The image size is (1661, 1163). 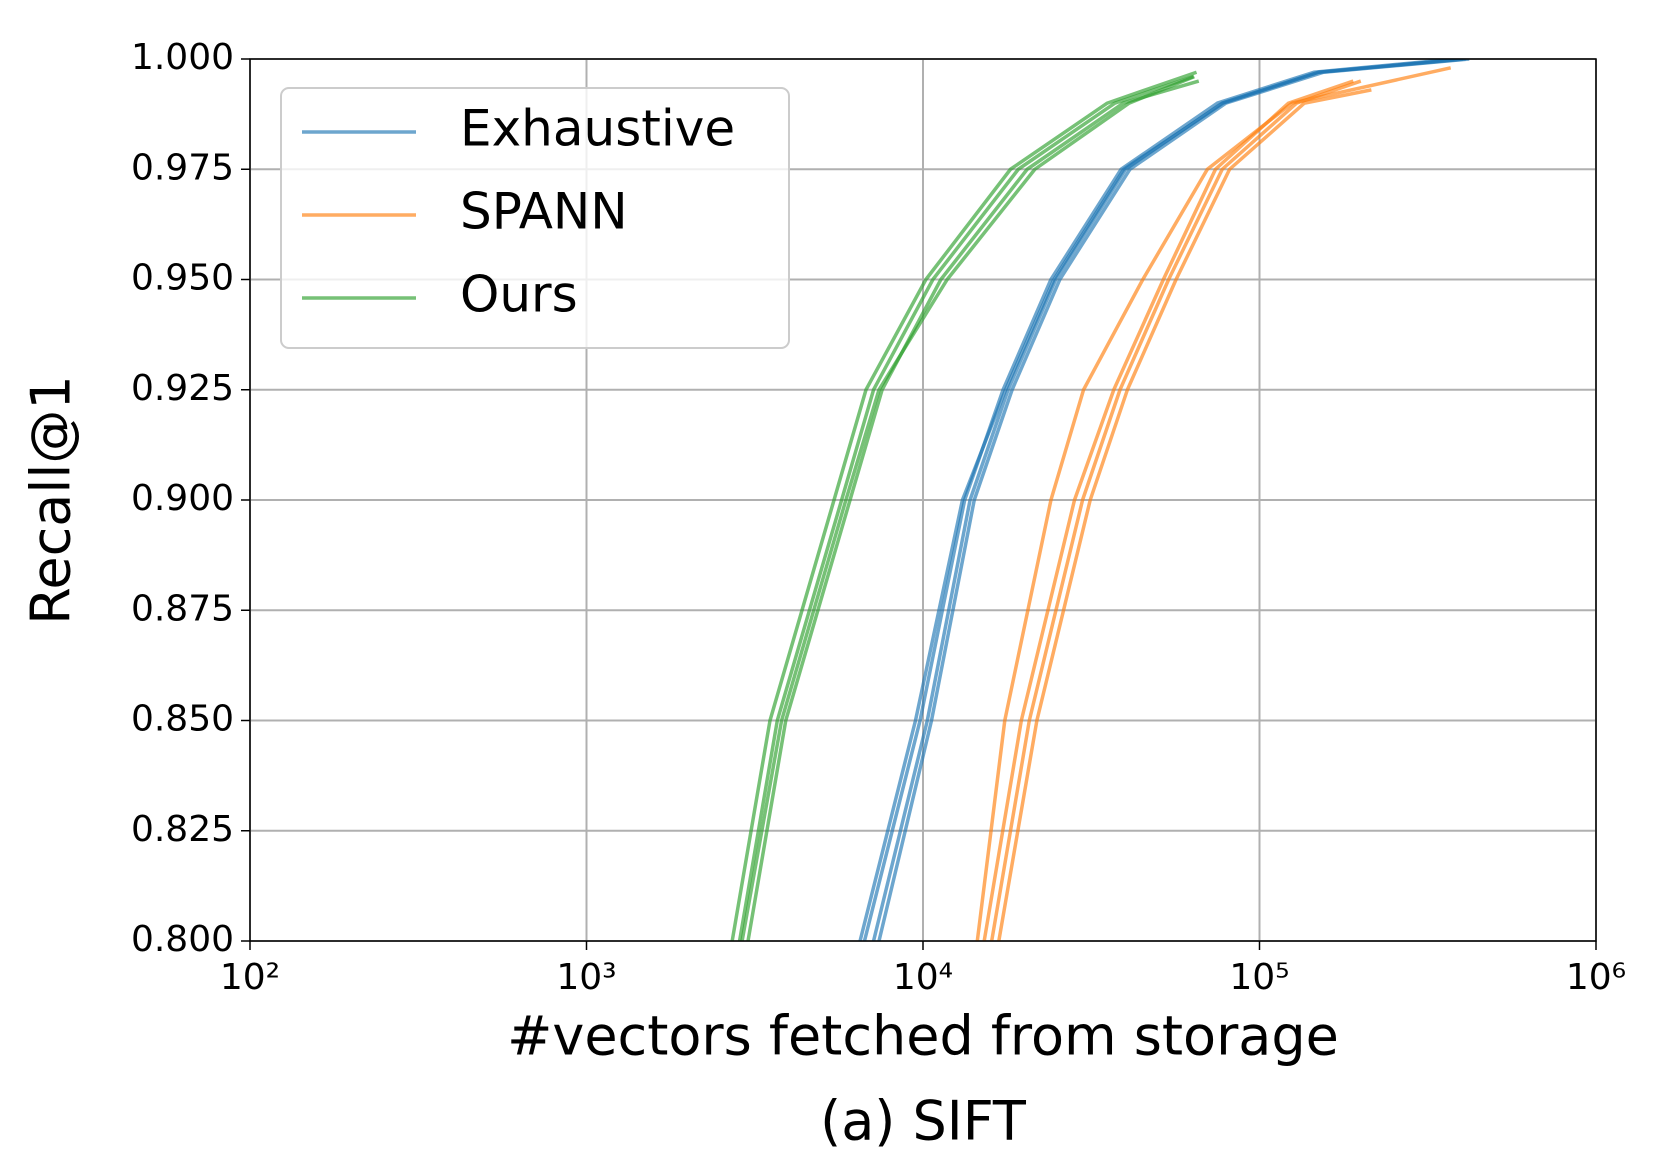 I want to click on y-tick-label: 0.900, so click(x=182, y=498).